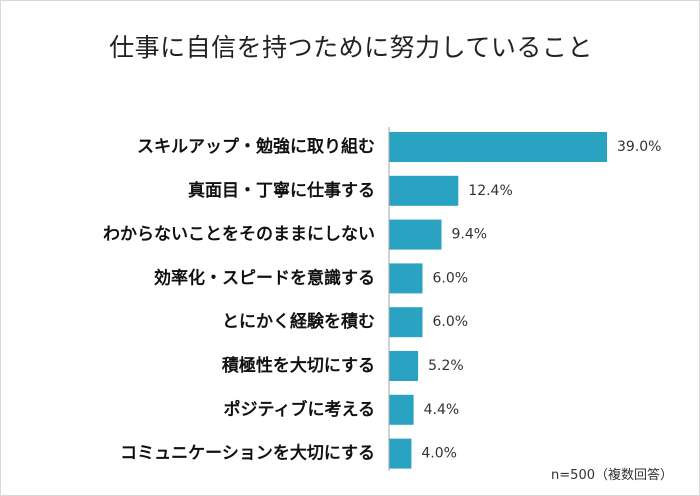 This screenshot has height=496, width=700. What do you see at coordinates (239, 235) in the screenshot?
I see `category-label: わからないことをそのままにしない` at bounding box center [239, 235].